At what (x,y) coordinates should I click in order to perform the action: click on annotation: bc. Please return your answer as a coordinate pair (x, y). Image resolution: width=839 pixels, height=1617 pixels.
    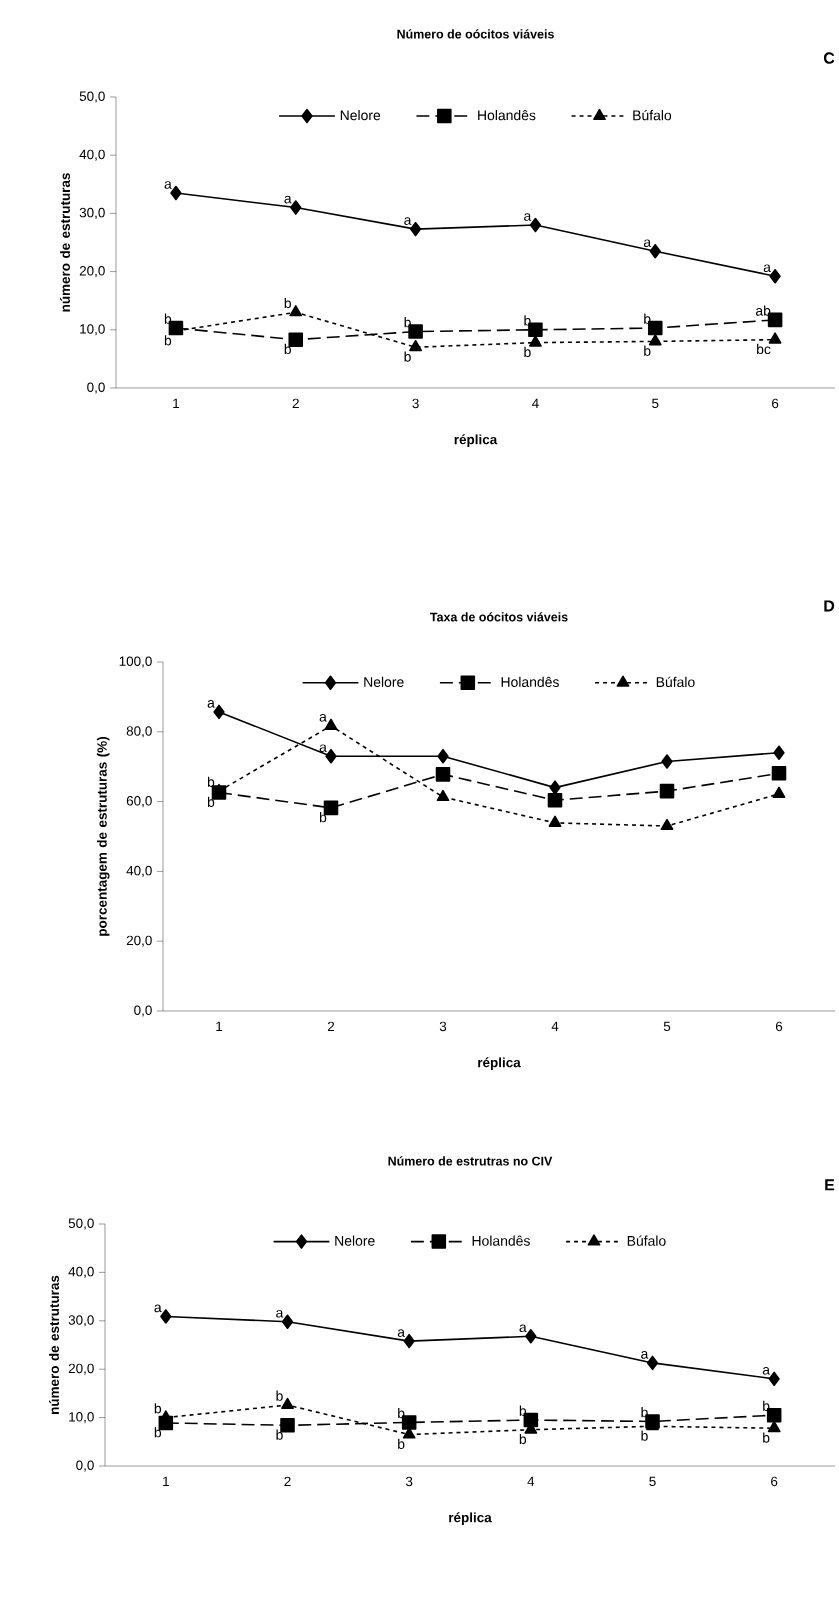
    Looking at the image, I should click on (764, 349).